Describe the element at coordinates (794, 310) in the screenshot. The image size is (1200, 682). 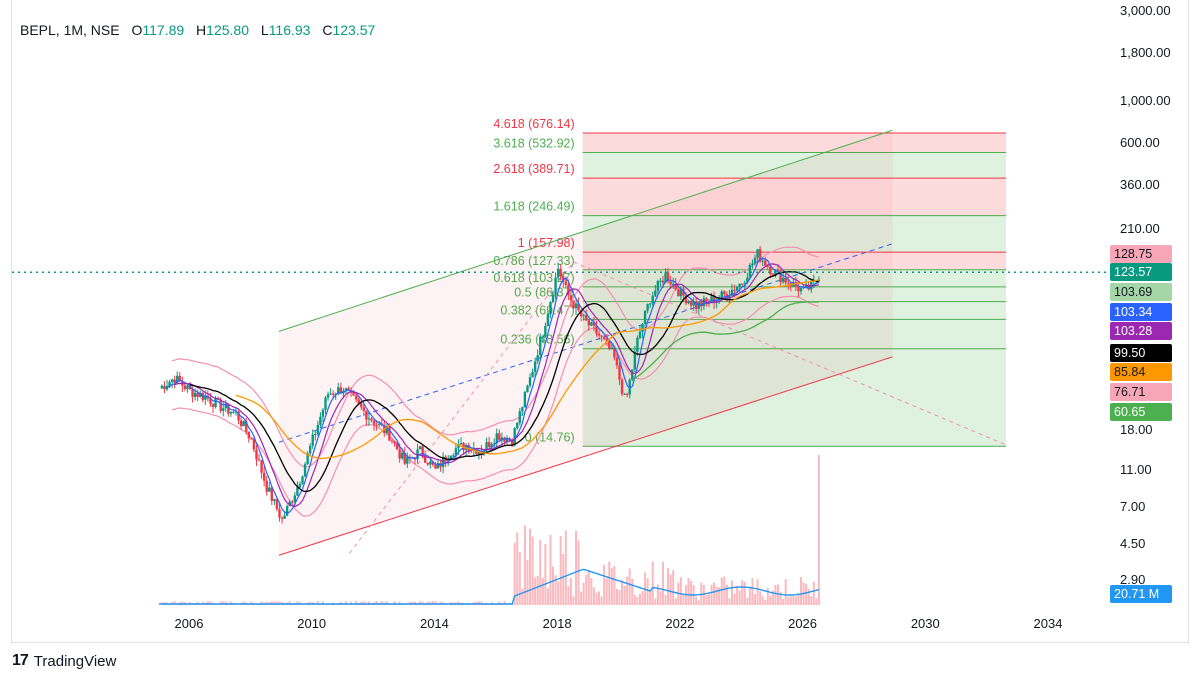
I see `fib-zone` at that location.